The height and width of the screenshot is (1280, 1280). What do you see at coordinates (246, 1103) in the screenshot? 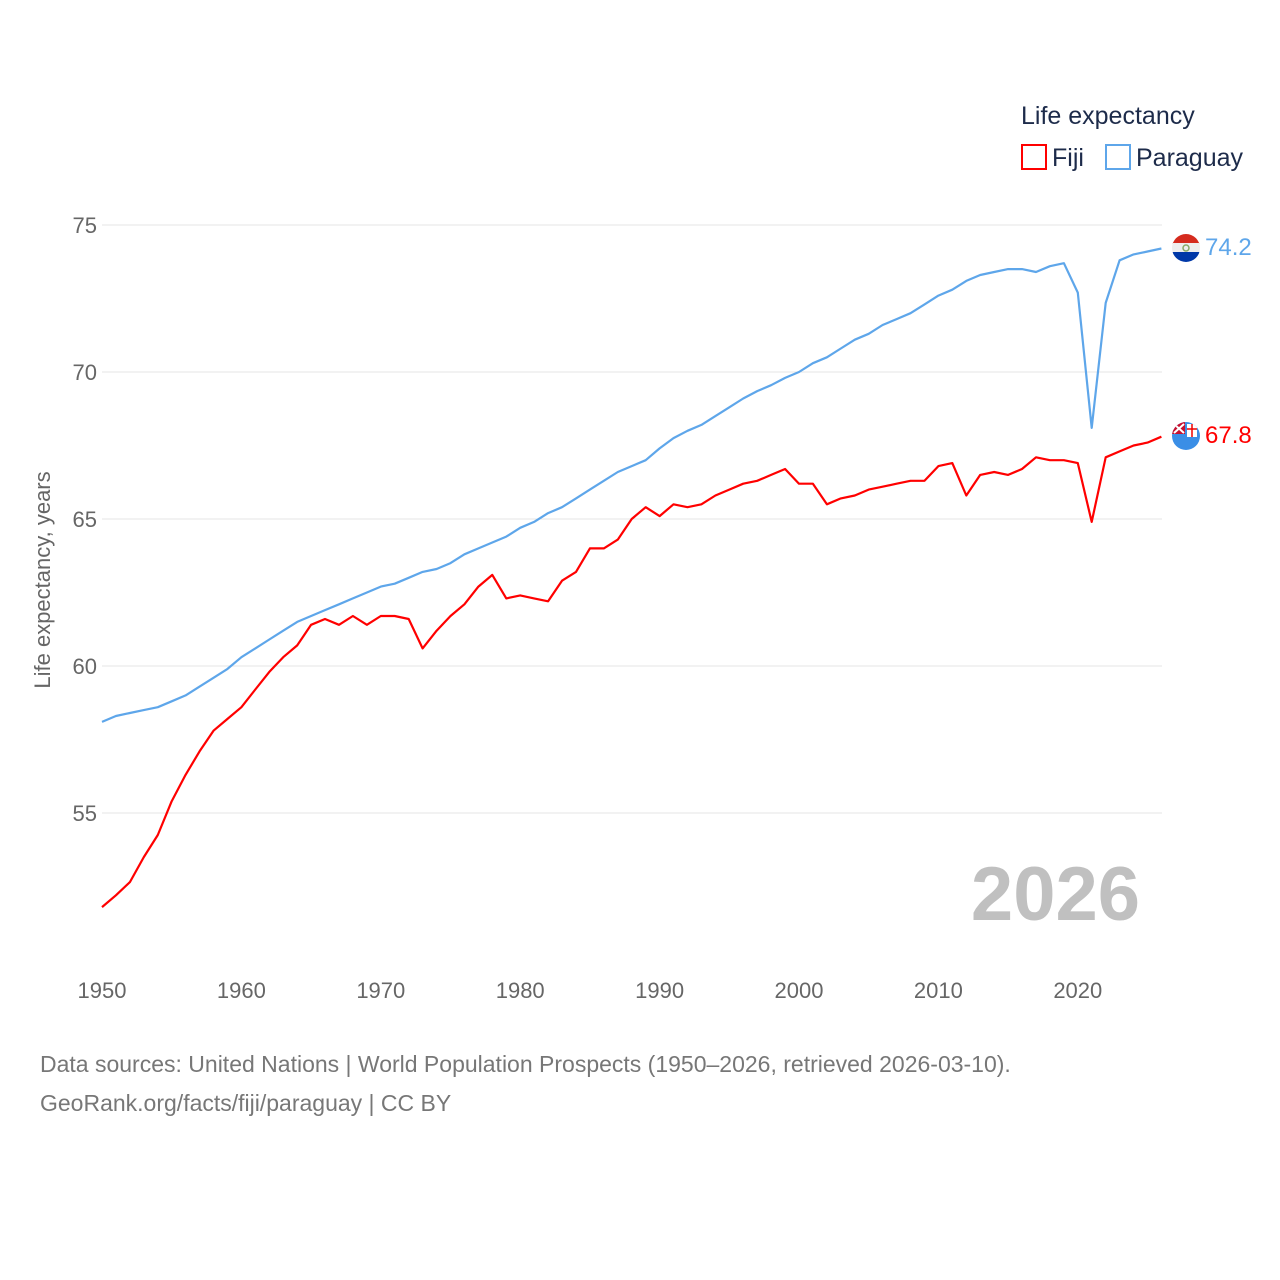
I see `source-link: GeoRank.org/facts/fiji/paraguay | CC BY` at bounding box center [246, 1103].